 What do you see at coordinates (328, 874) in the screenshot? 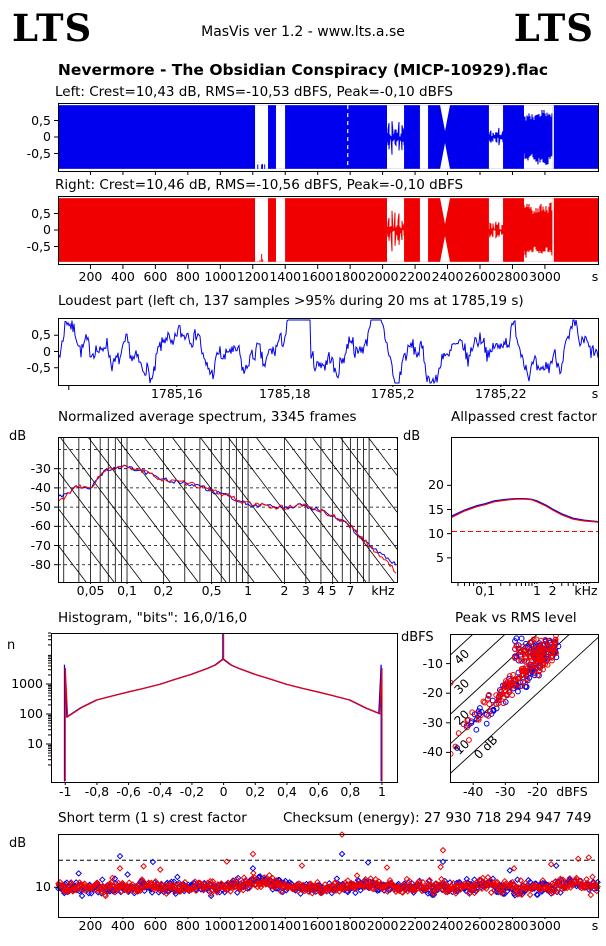
I see `short-crest-plot` at bounding box center [328, 874].